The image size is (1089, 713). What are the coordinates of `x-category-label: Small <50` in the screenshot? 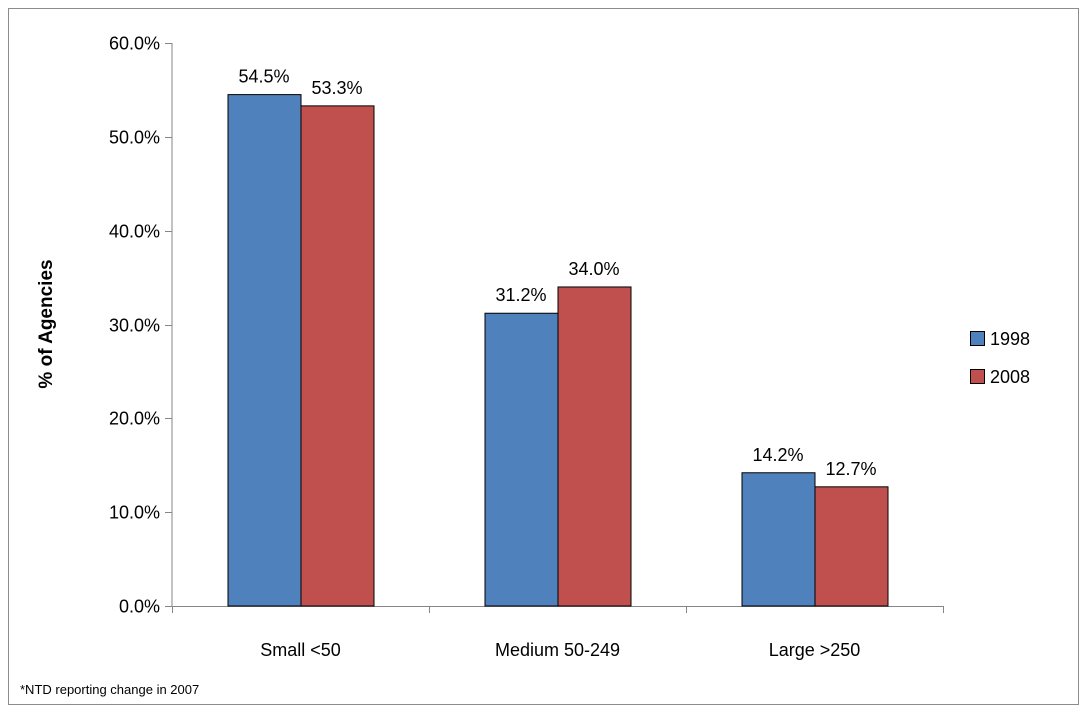 It's located at (300, 650).